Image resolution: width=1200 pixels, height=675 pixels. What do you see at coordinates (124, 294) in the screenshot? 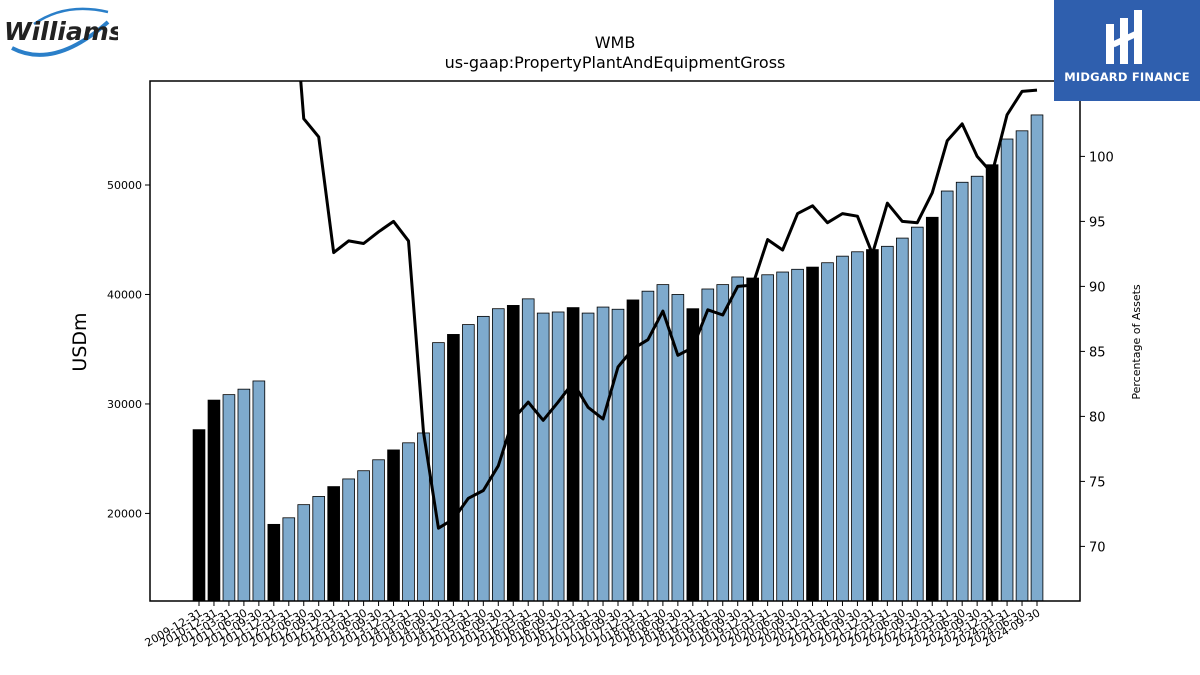
I see `y-tick-label: 40000` at bounding box center [124, 294].